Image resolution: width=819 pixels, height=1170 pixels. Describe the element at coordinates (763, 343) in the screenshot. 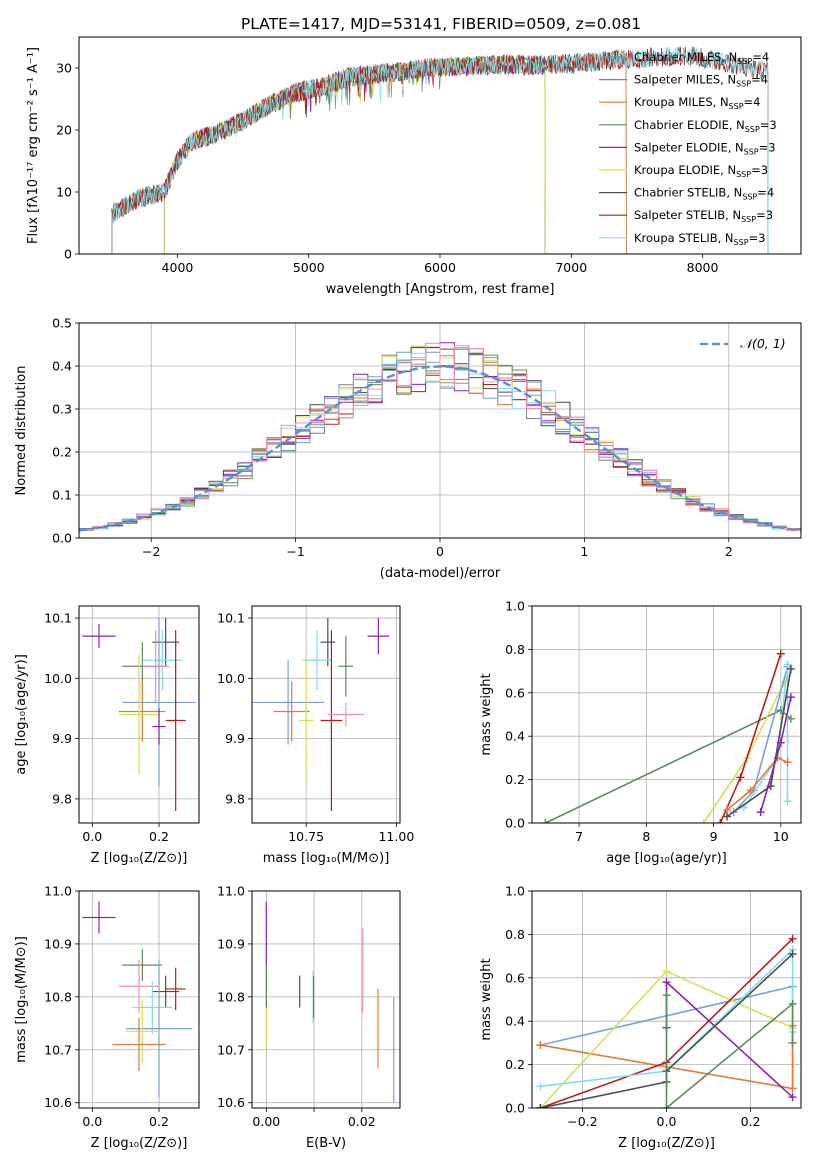

I see `legend-label: 𝒩(0, 1)` at that location.